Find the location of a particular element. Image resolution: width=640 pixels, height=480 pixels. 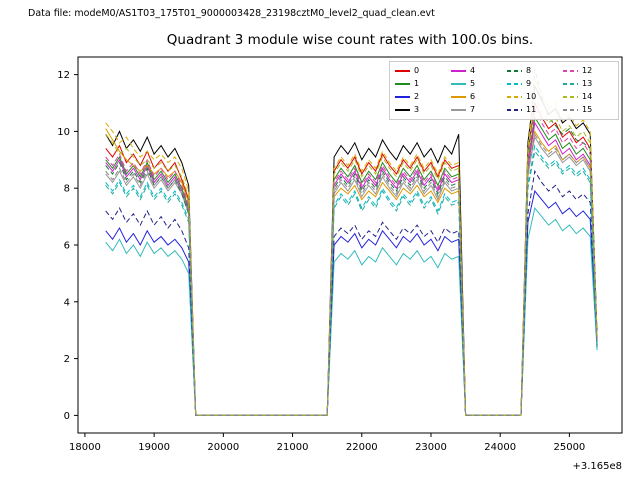

x-tick-label: 25000 is located at coordinates (569, 447).